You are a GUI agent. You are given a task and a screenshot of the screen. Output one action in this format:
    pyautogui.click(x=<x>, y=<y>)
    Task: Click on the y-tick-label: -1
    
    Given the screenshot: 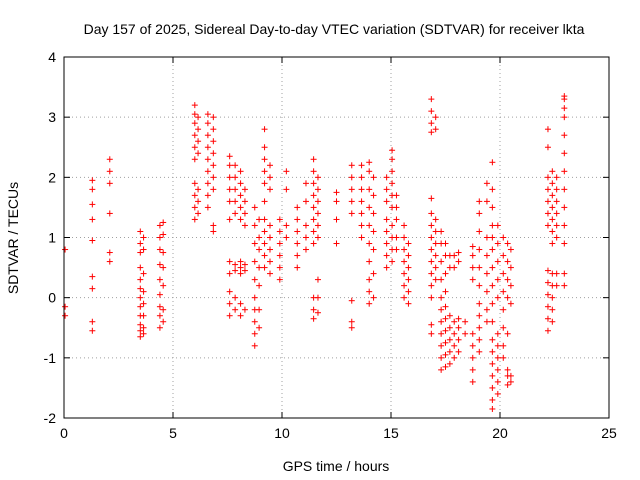 What is the action you would take?
    pyautogui.click(x=50, y=358)
    